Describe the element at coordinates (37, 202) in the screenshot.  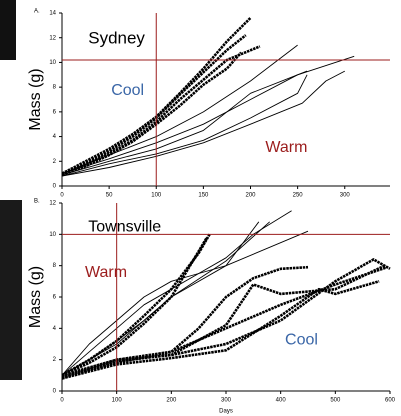
I see `panel-label: B.` at that location.